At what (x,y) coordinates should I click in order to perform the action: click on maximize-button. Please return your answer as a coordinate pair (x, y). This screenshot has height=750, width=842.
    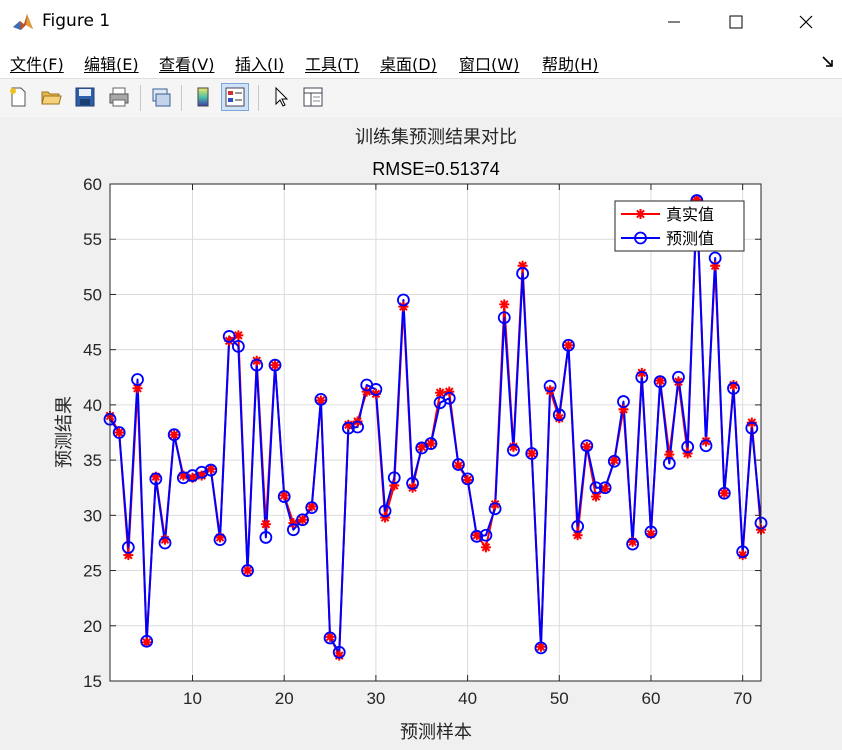
    Looking at the image, I should click on (736, 22).